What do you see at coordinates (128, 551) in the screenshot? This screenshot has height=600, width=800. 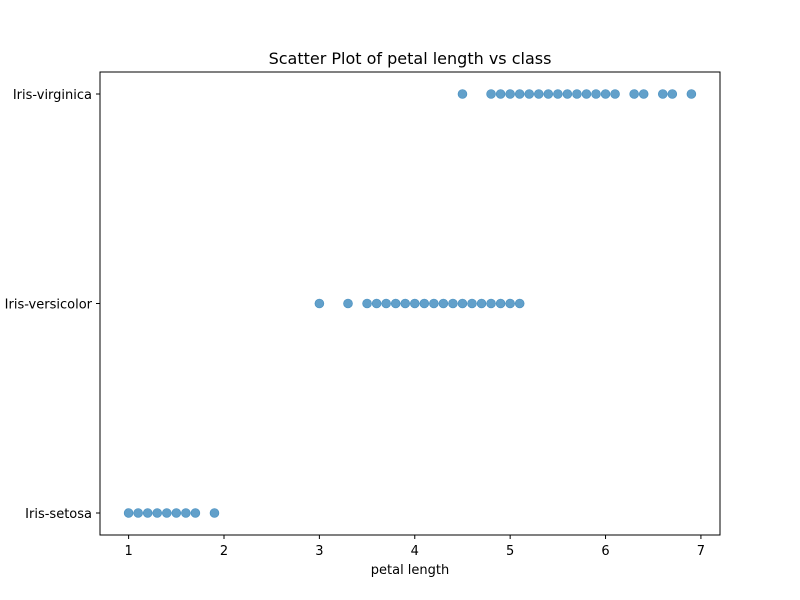 I see `x-tick-label: 1` at bounding box center [128, 551].